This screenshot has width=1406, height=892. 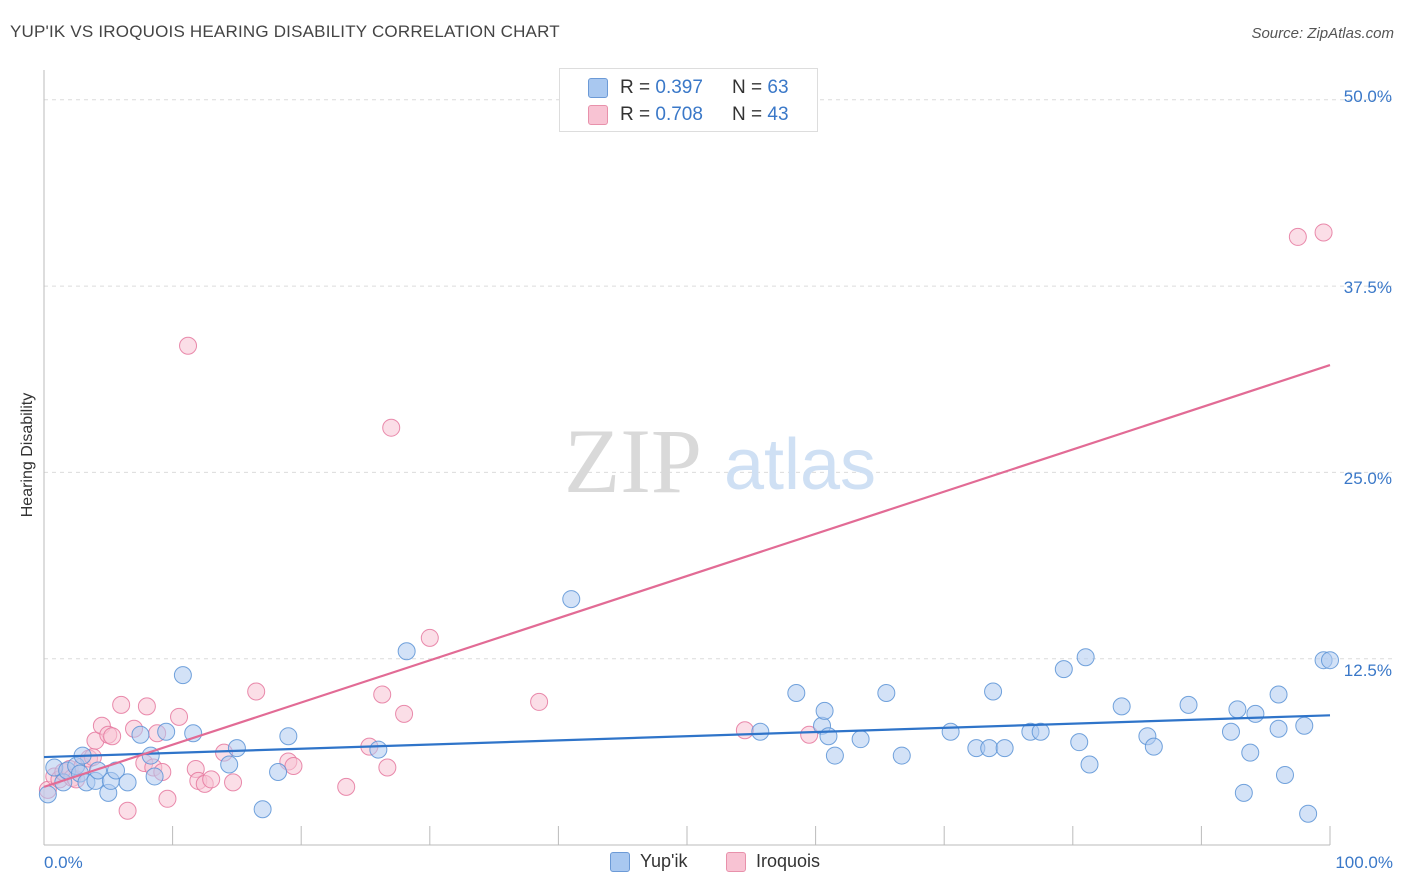 I want to click on y-axis-label: Hearing Disability, so click(x=27, y=455).